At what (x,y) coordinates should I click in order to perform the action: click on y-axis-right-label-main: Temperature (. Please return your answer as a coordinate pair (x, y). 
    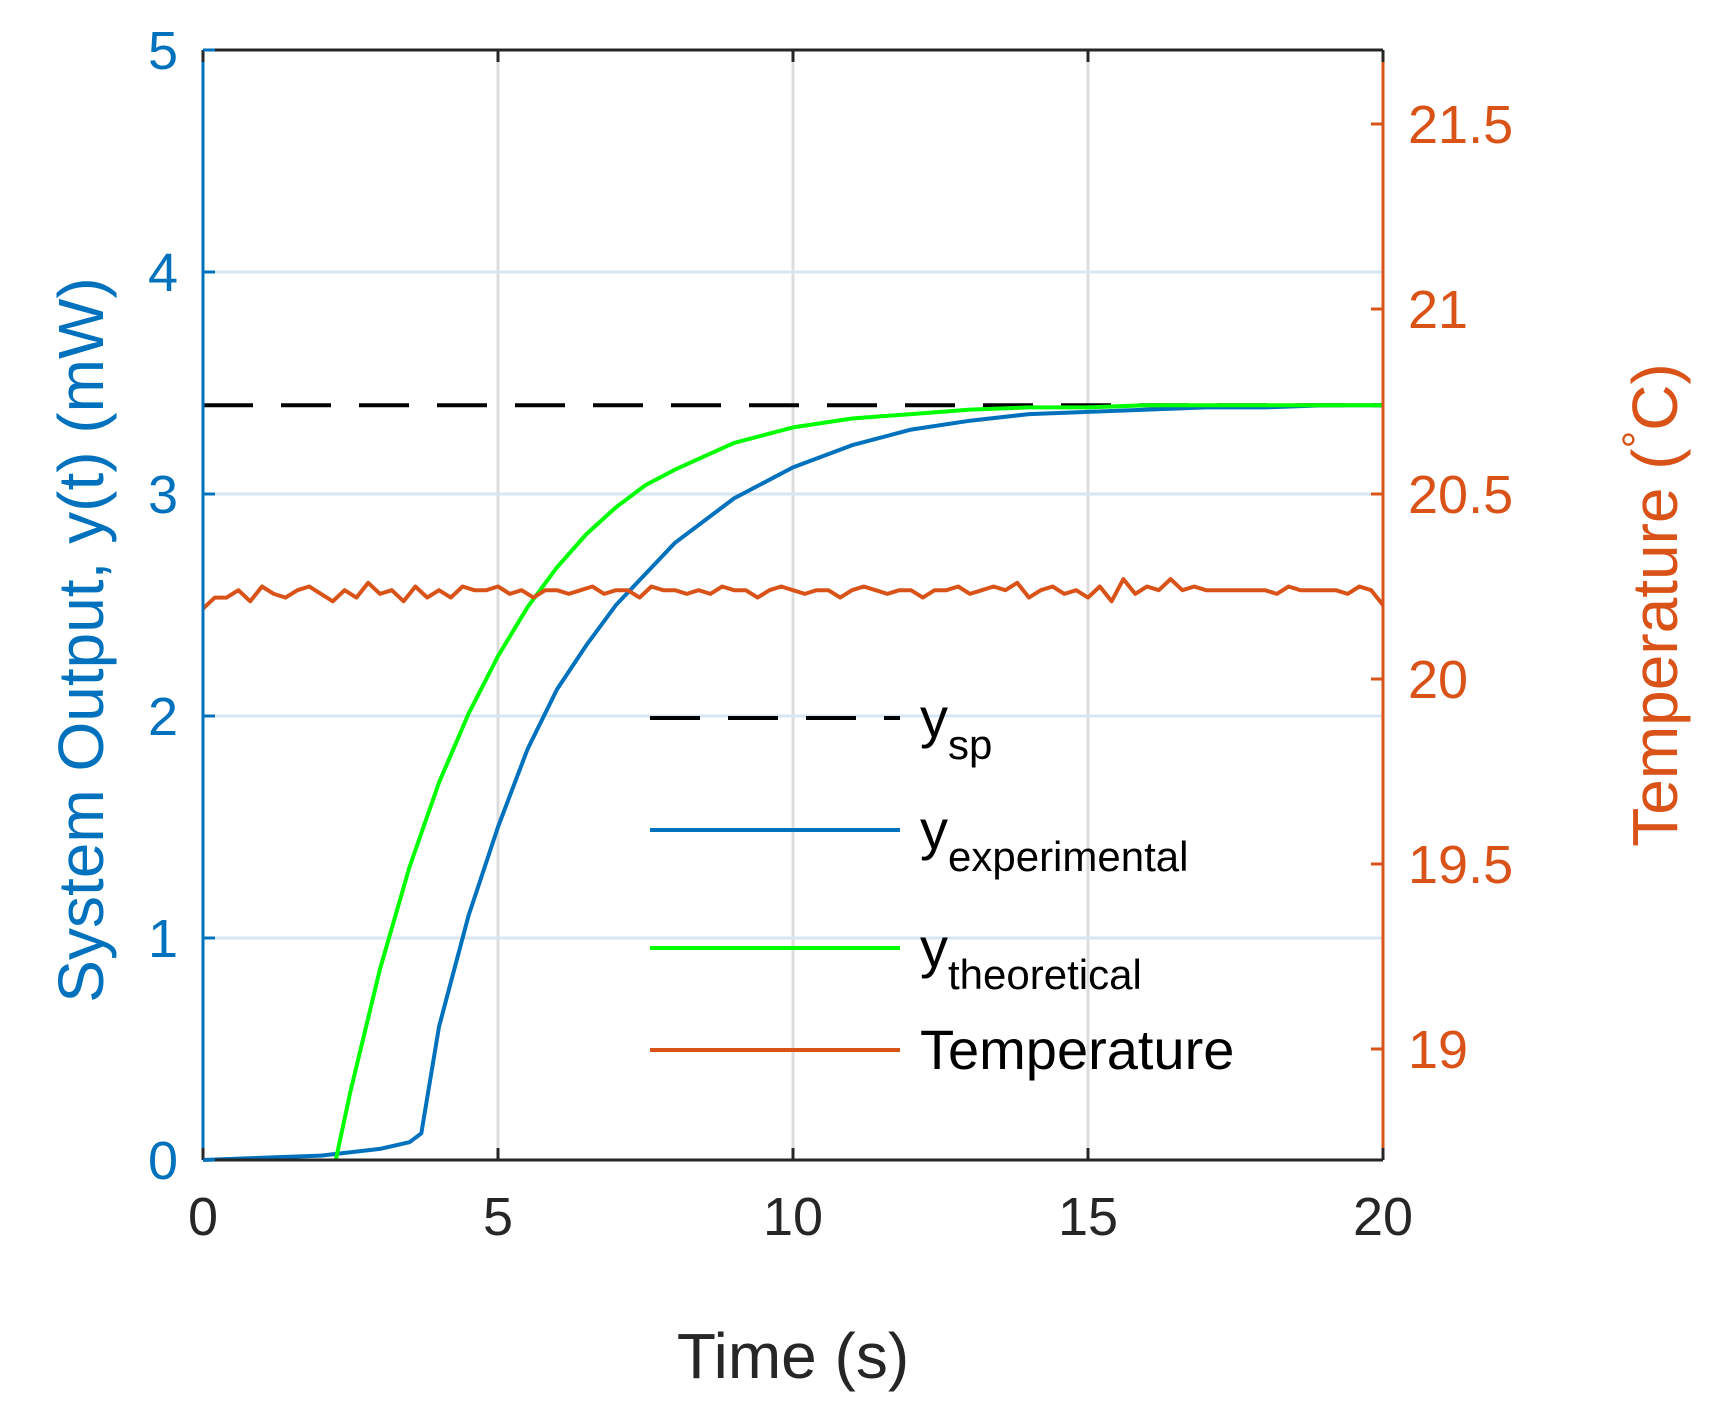
    Looking at the image, I should click on (1655, 647).